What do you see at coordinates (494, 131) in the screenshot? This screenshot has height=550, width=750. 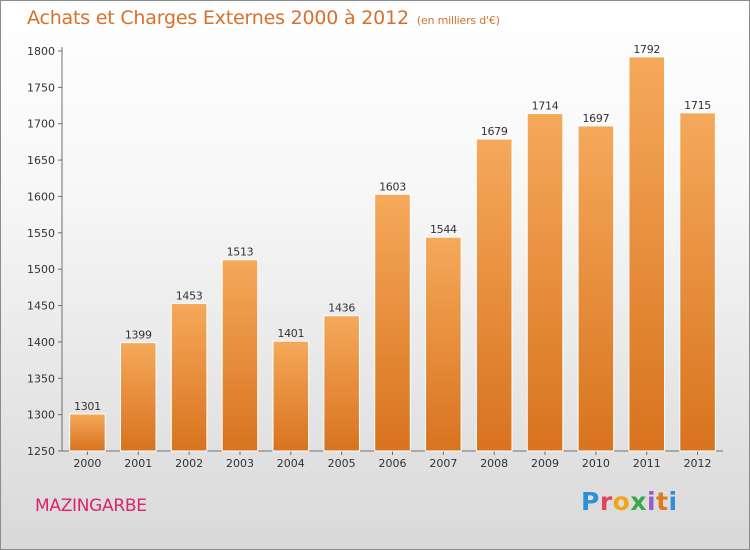 I see `bar-value-label: 1679` at bounding box center [494, 131].